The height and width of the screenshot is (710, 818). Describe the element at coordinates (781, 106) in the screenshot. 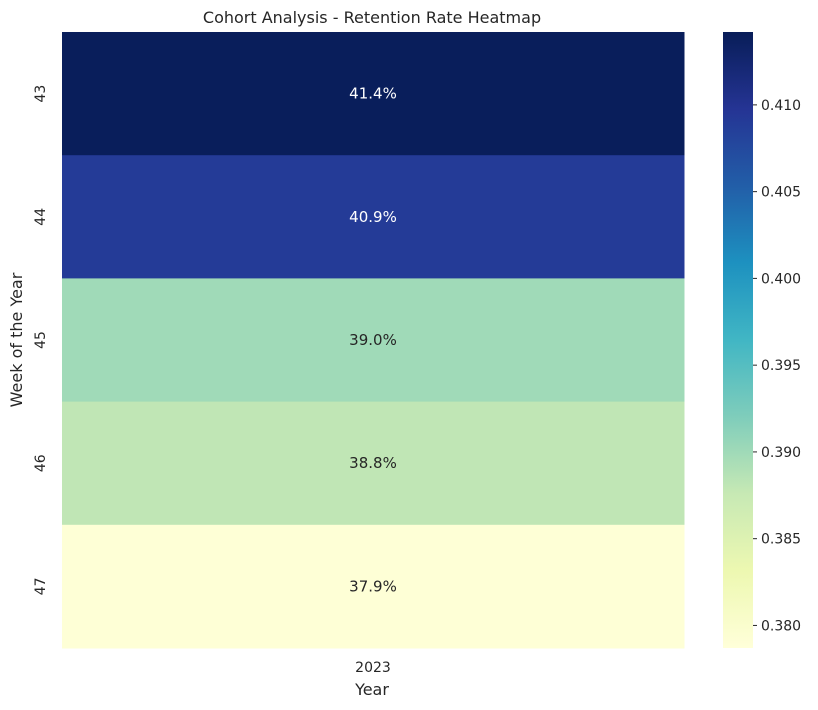

I see `colorbar-tick-label: 0.410` at that location.